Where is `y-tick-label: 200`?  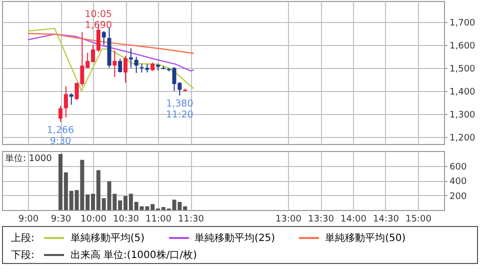
y-tick-label: 200 is located at coordinates (458, 197).